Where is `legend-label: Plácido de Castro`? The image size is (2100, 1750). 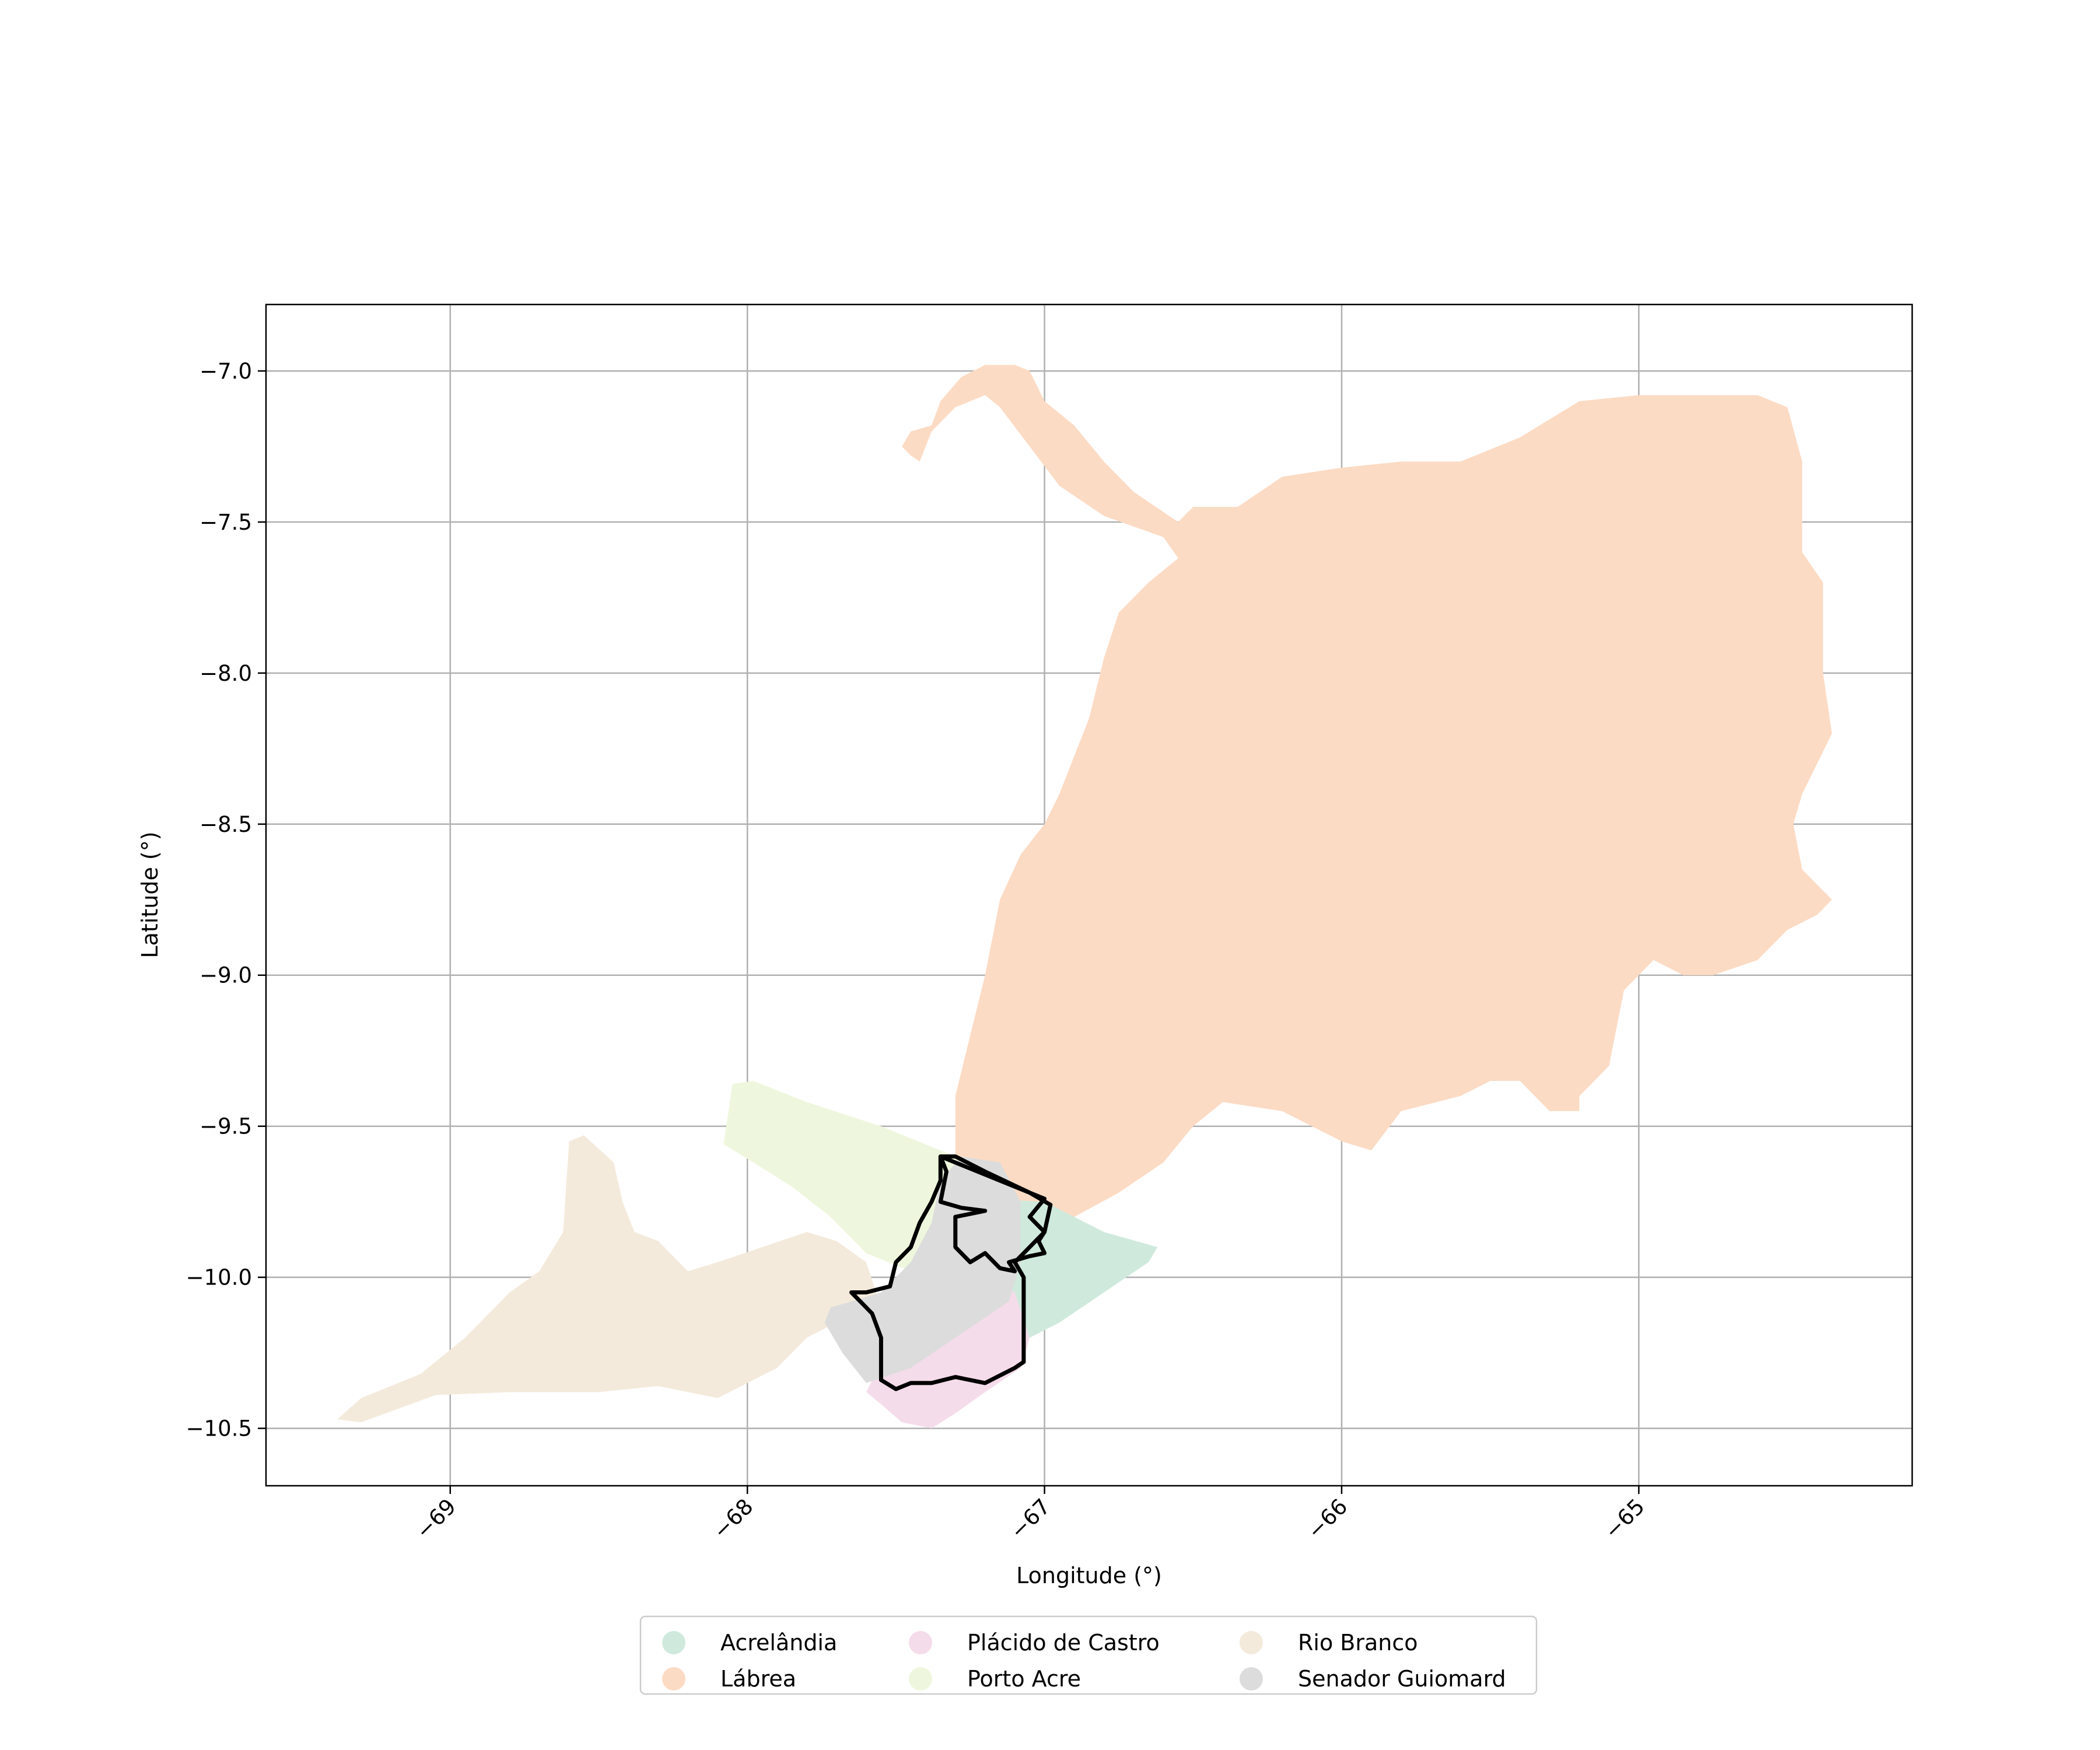
legend-label: Plácido de Castro is located at coordinates (1063, 1643).